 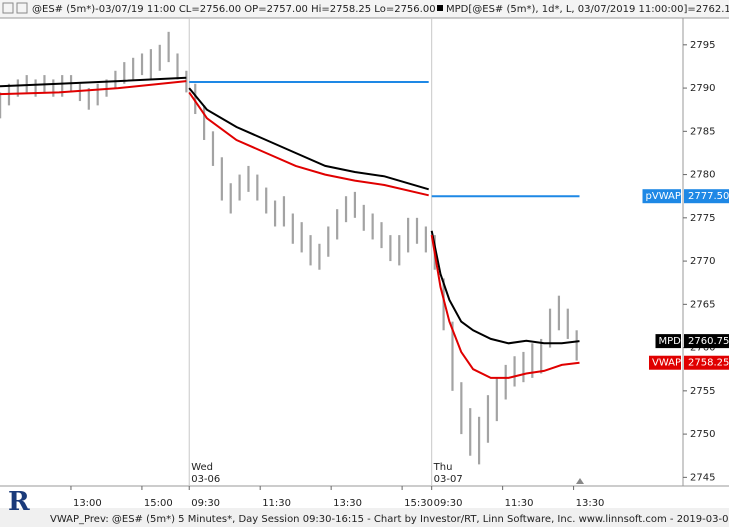 What do you see at coordinates (158, 503) in the screenshot?
I see `x-tick-label: 15:00` at bounding box center [158, 503].